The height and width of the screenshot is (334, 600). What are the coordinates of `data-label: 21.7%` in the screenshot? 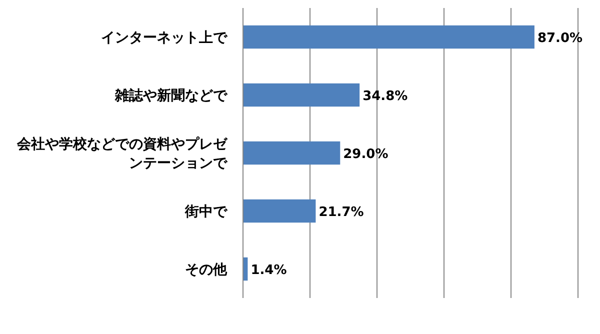 It's located at (341, 212).